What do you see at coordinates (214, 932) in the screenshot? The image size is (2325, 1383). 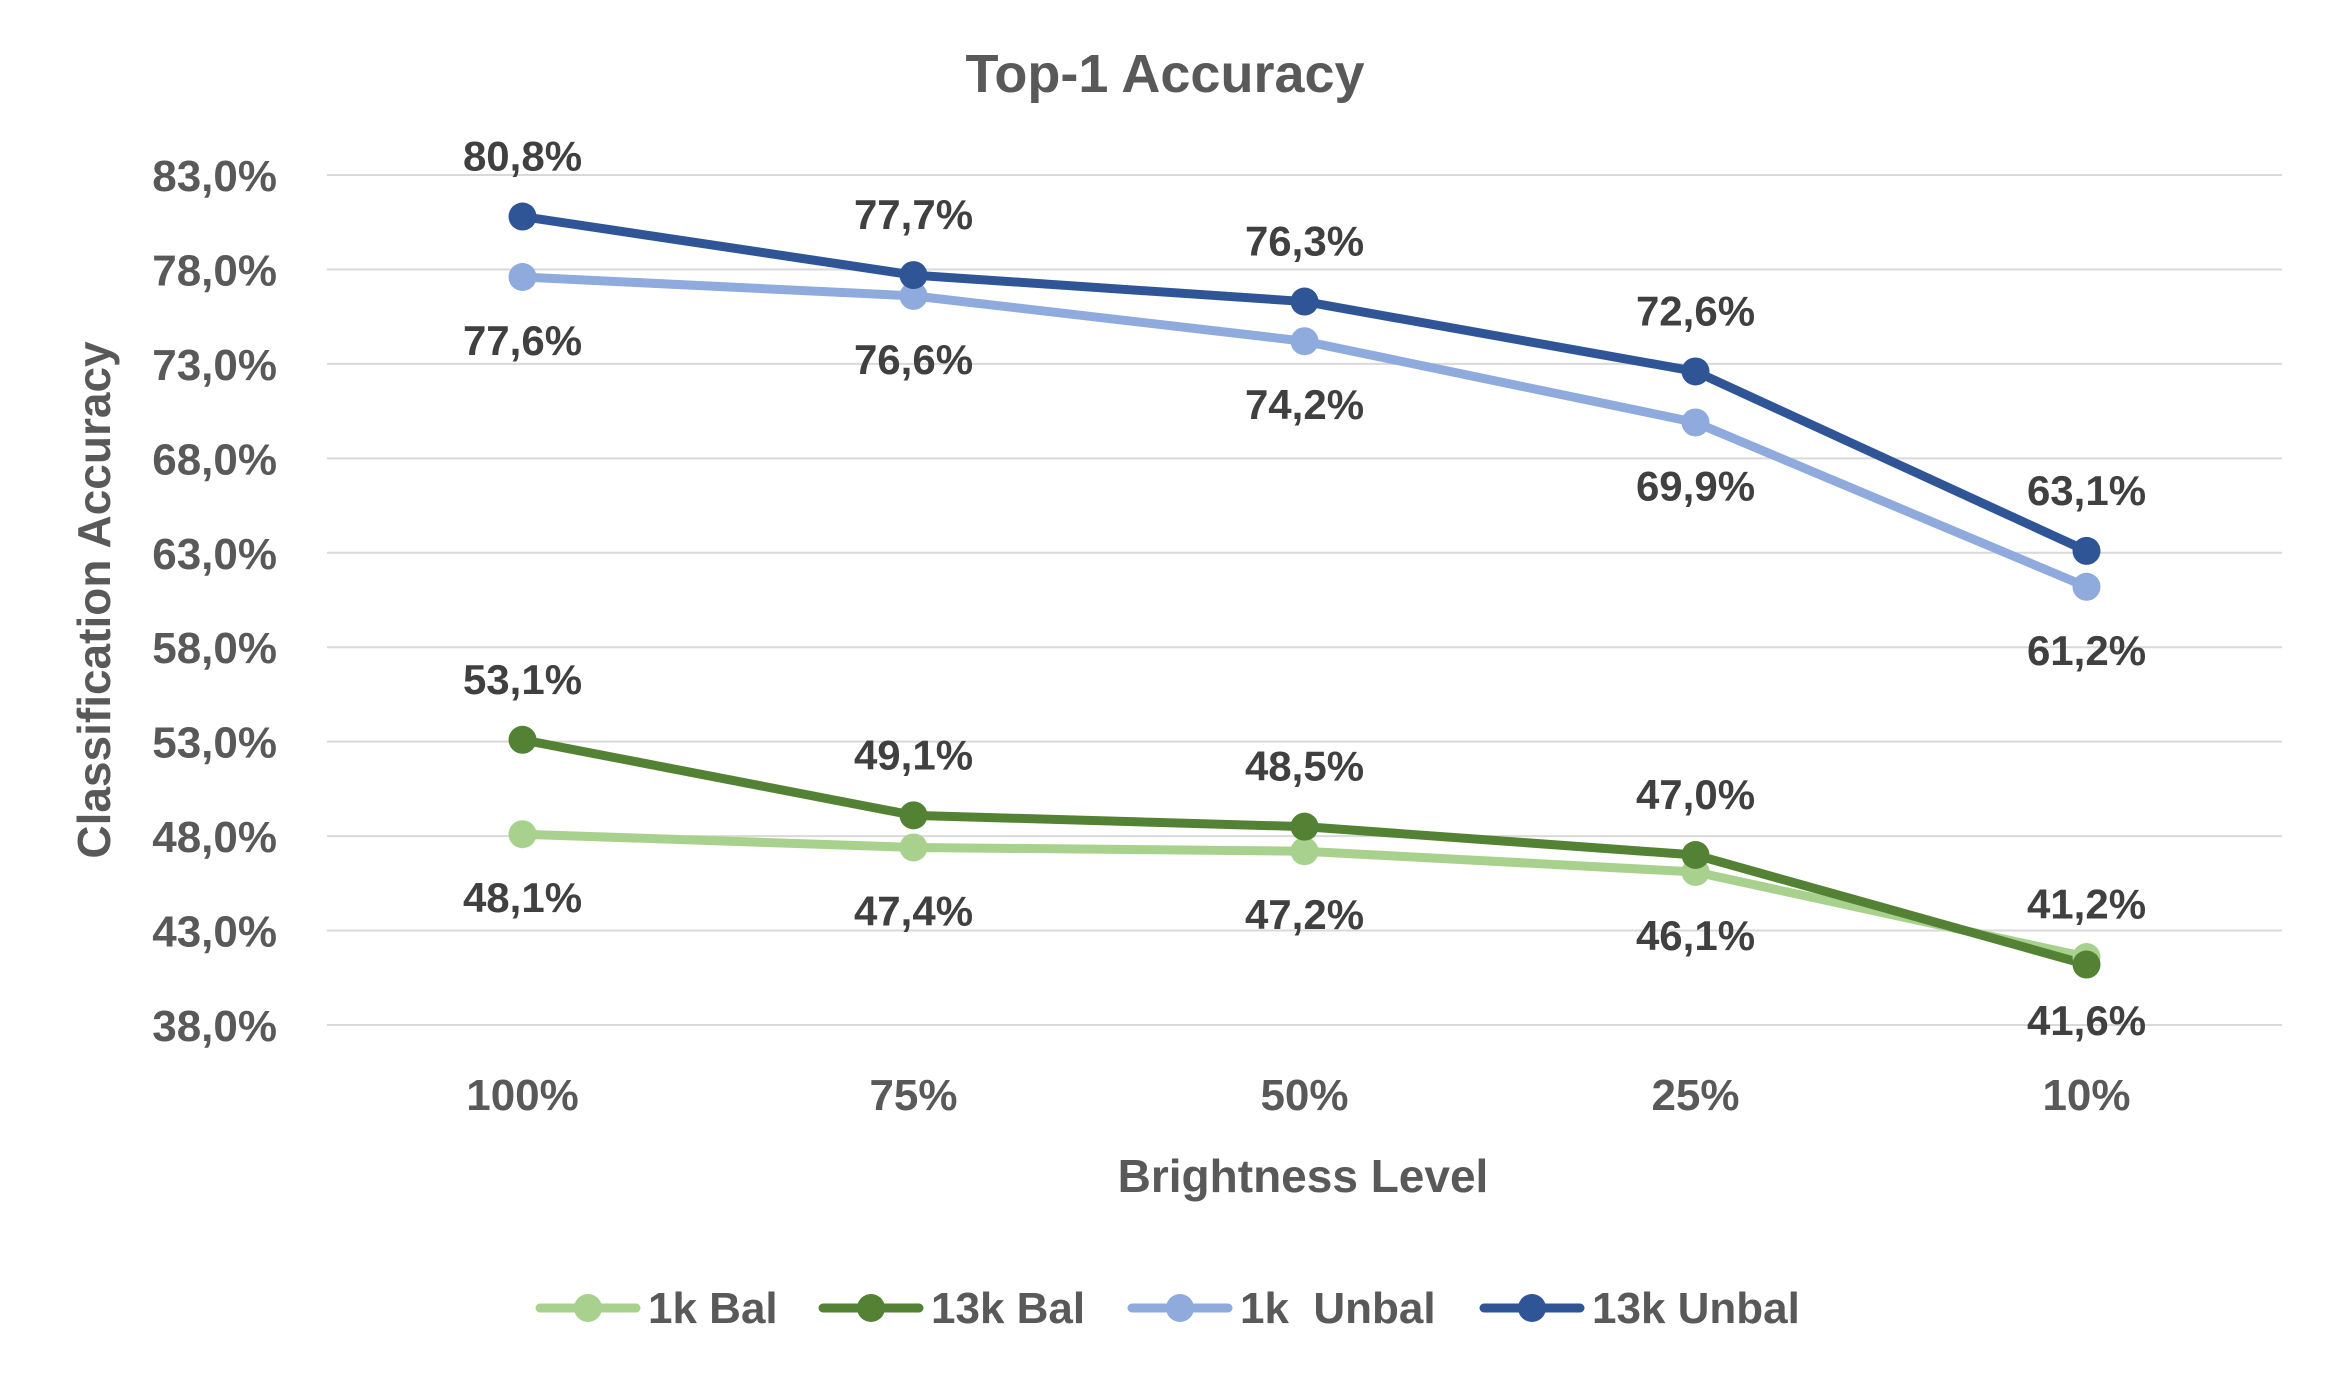 I see `y-tick-label: 43,0%` at bounding box center [214, 932].